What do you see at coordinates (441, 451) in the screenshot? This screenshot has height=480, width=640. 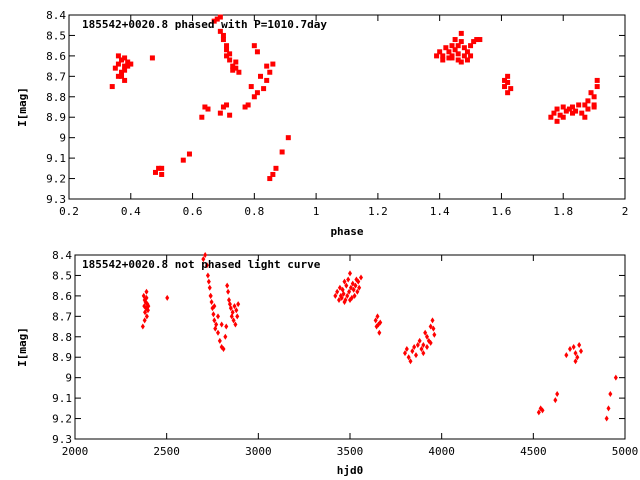 I see `x-tick-label: 4000` at bounding box center [441, 451].